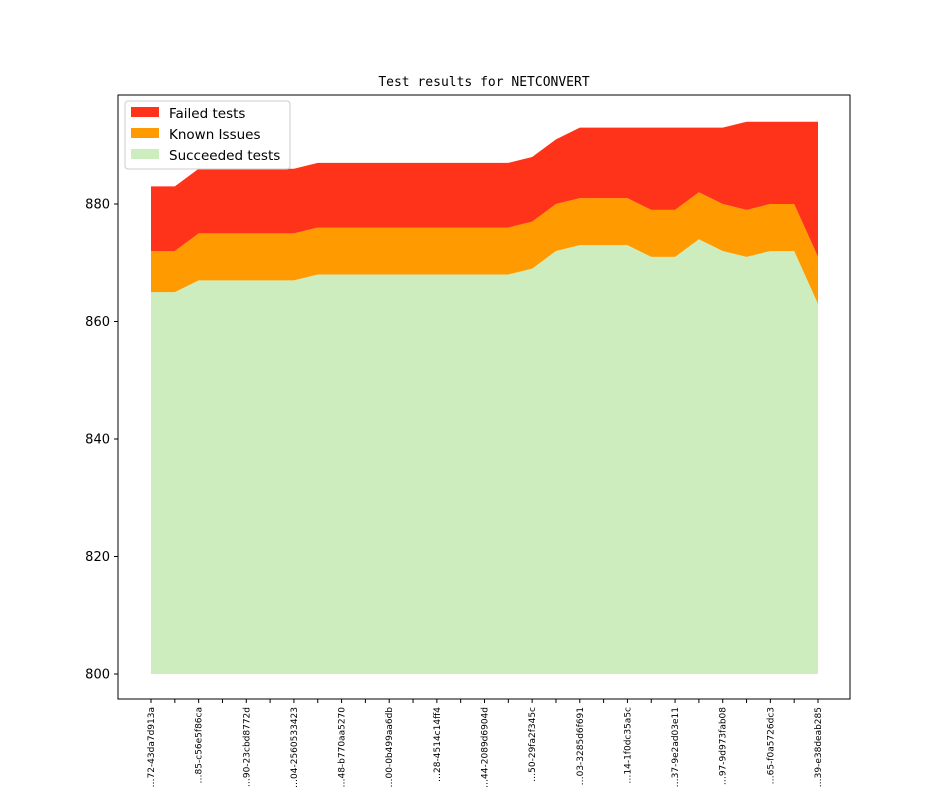 This screenshot has width=944, height=787. I want to click on y-tick-label: 860, so click(97, 322).